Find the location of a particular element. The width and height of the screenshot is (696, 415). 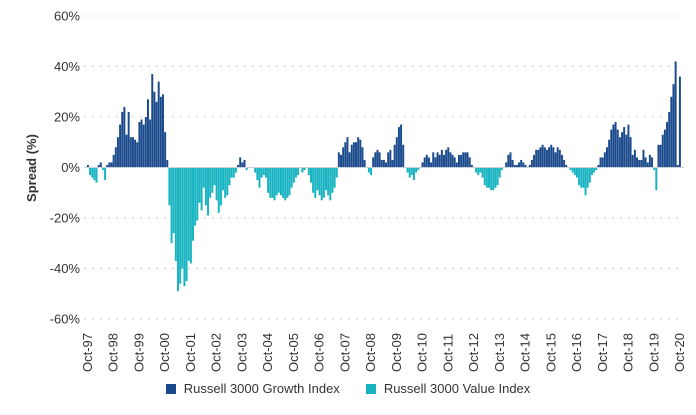

x-tick-label: Oct-13 is located at coordinates (499, 352).